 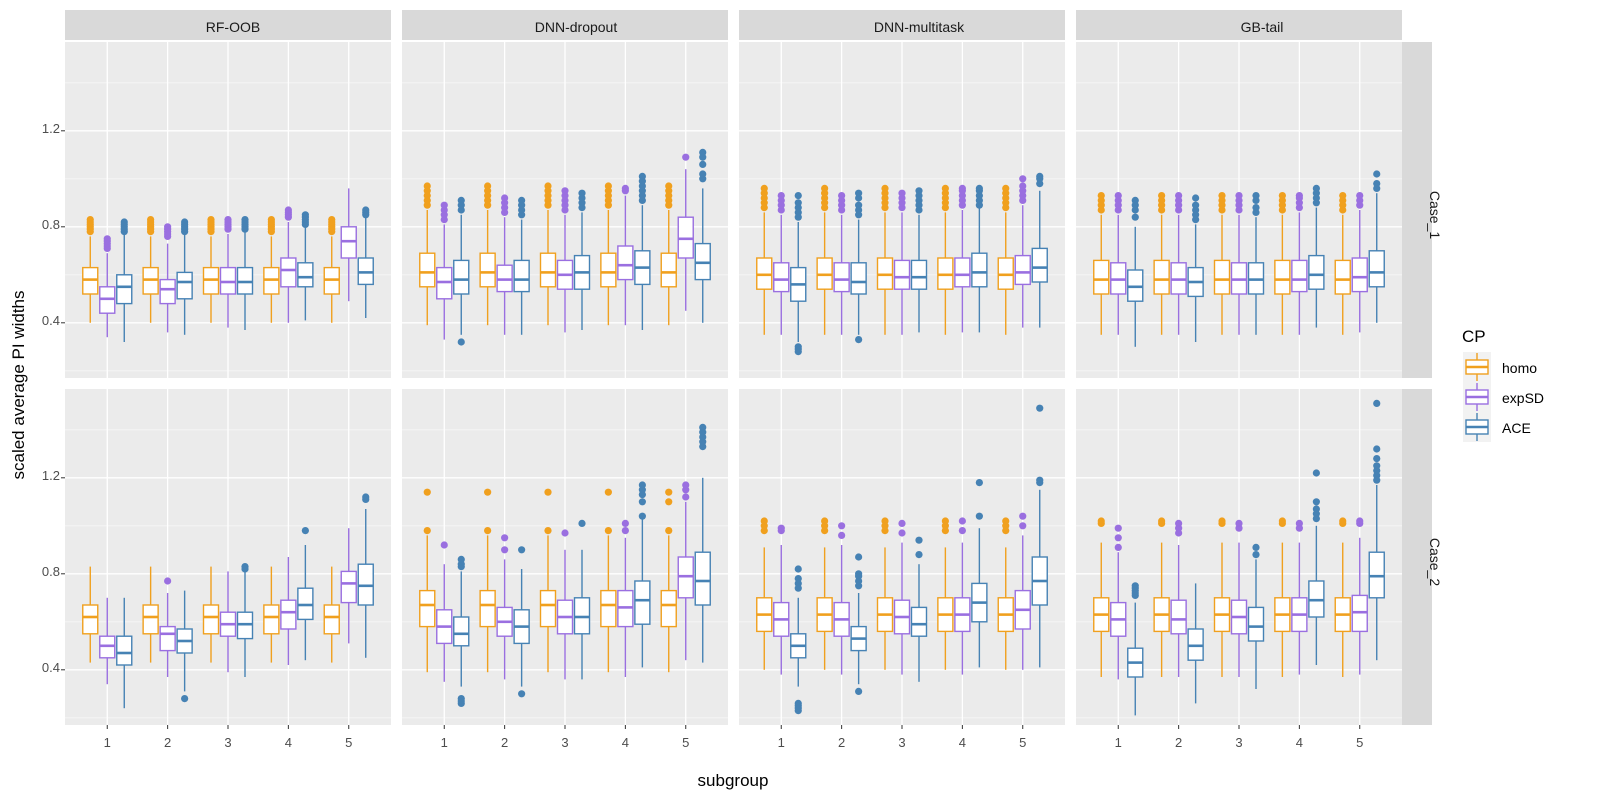 I want to click on x-tick-label: 3, so click(x=227, y=742).